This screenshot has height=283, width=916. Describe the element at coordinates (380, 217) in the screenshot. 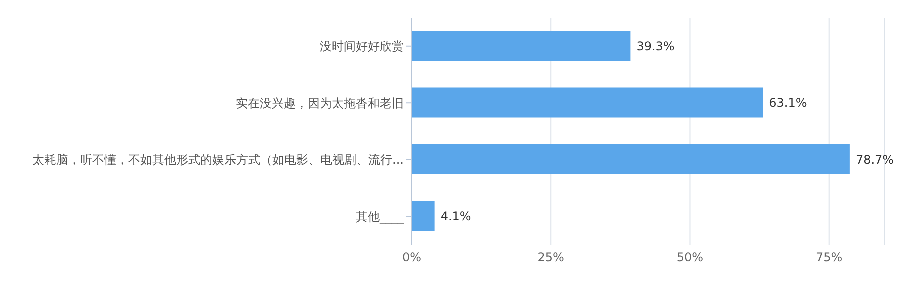

I see `y-tick-label: 其他____` at that location.